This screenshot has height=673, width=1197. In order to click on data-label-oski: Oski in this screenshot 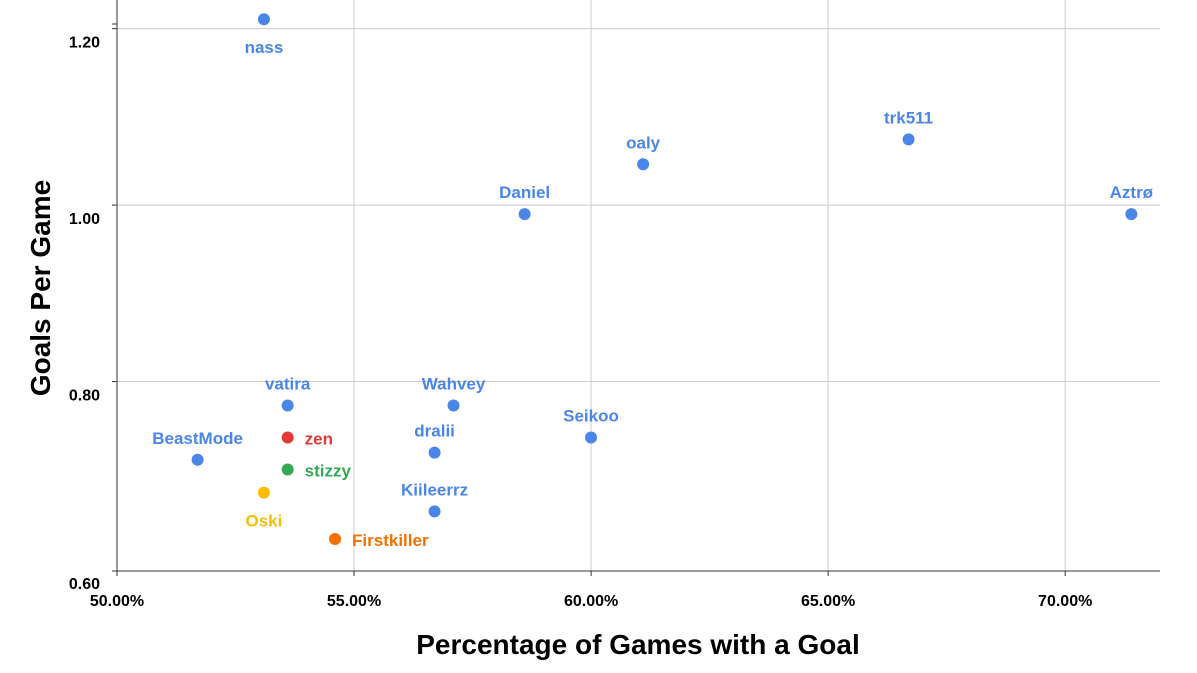, I will do `click(264, 521)`.